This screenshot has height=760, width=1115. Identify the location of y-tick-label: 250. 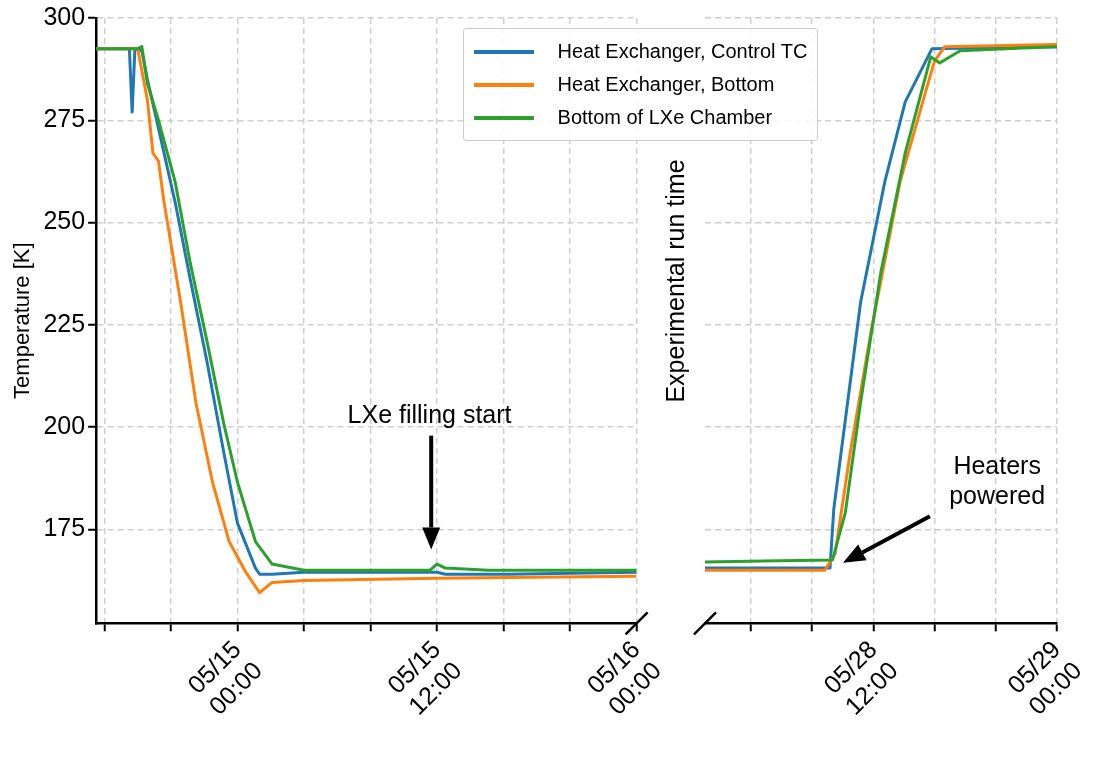
(64, 220).